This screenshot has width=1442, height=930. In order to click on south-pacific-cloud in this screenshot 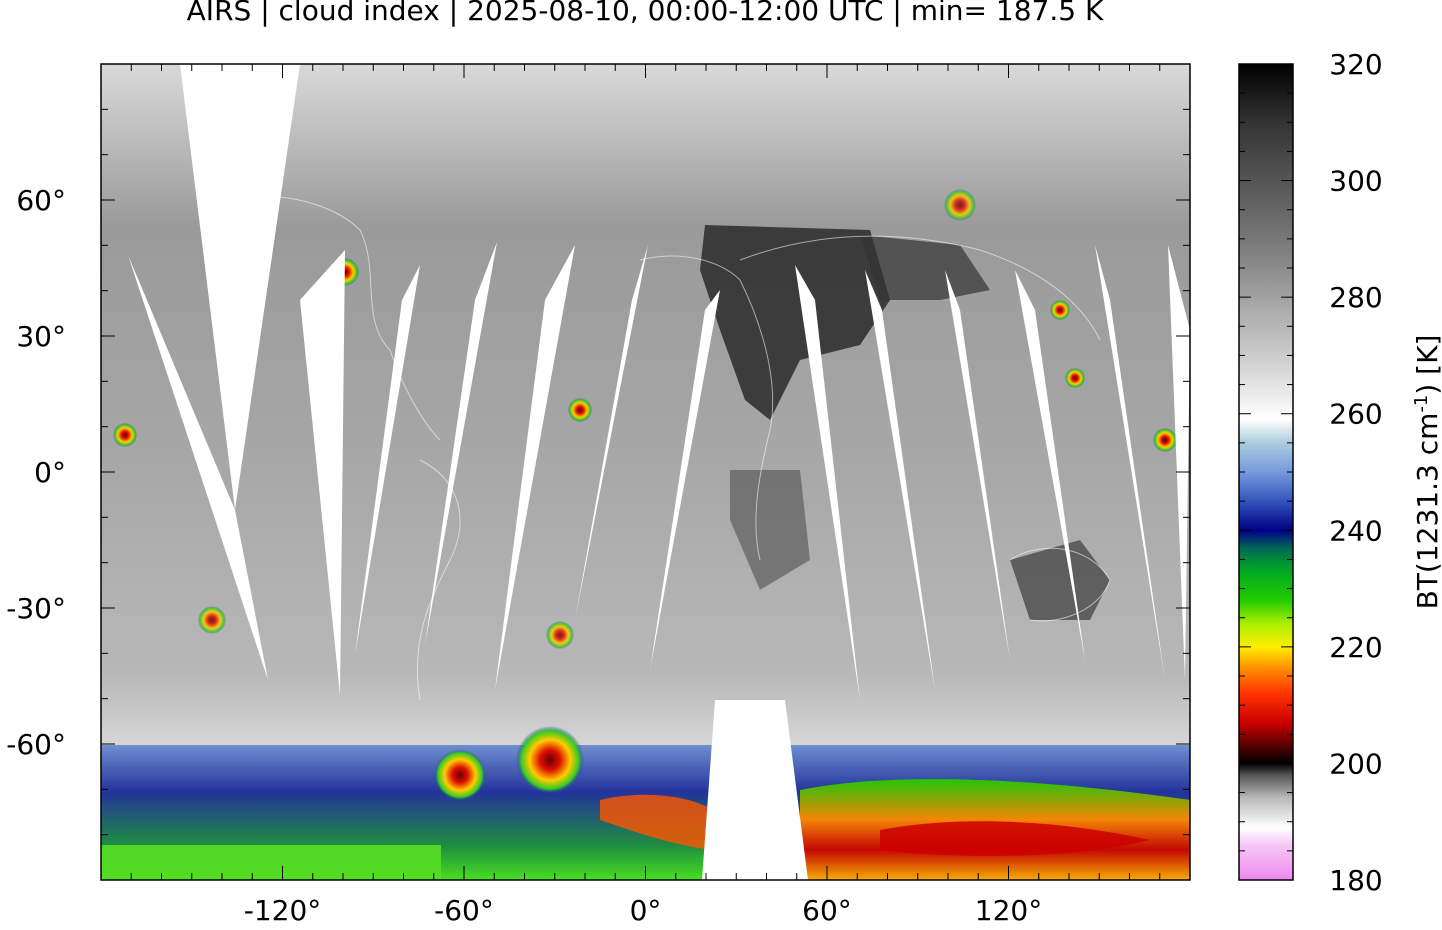, I will do `click(212, 620)`.